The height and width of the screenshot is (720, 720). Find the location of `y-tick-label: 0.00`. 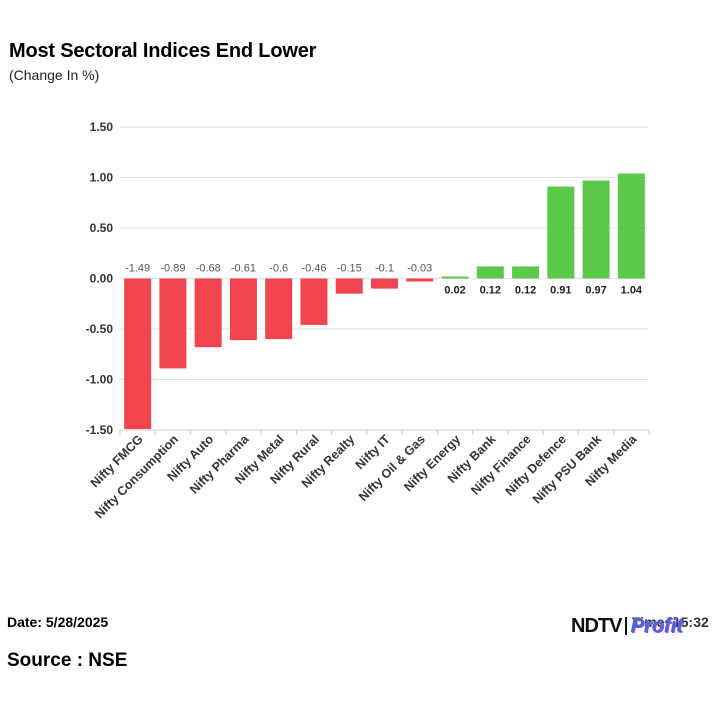

y-tick-label: 0.00 is located at coordinates (102, 279).